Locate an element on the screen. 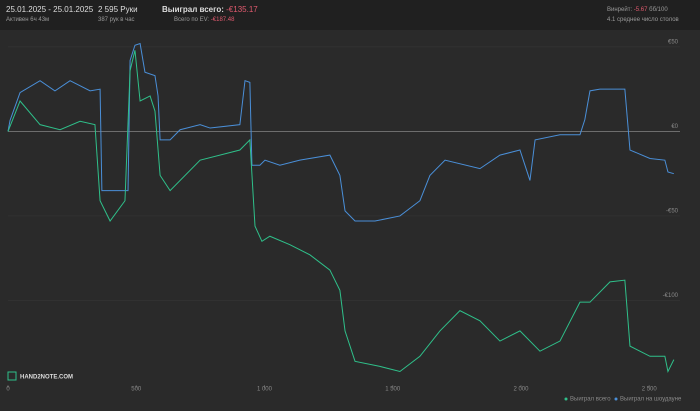 The height and width of the screenshot is (411, 700). x-tick-label: 2 500 is located at coordinates (650, 390).